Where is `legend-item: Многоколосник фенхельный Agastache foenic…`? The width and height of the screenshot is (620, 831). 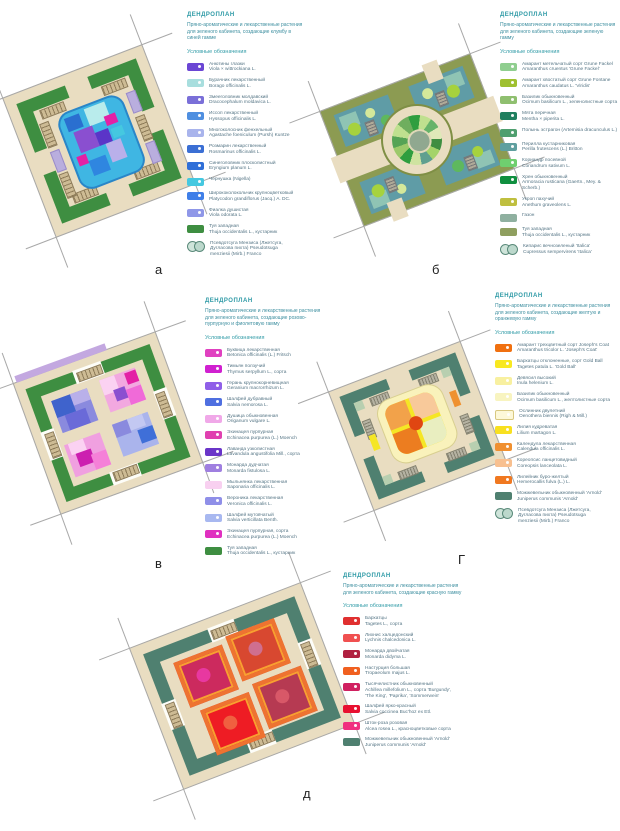
legend-item: Многоколосник фенхельный Agastache foenic… is located at coordinates (252, 134).